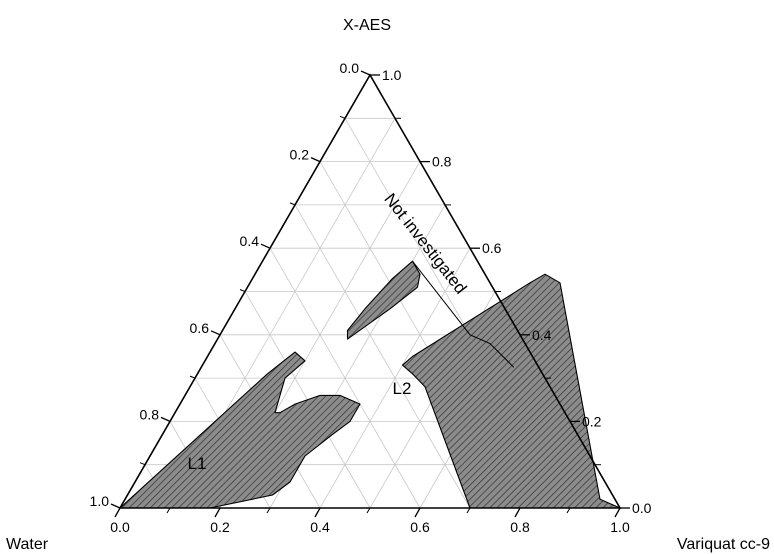 This screenshot has height=554, width=774. I want to click on left-edge-tick-label: 0.4, so click(250, 241).